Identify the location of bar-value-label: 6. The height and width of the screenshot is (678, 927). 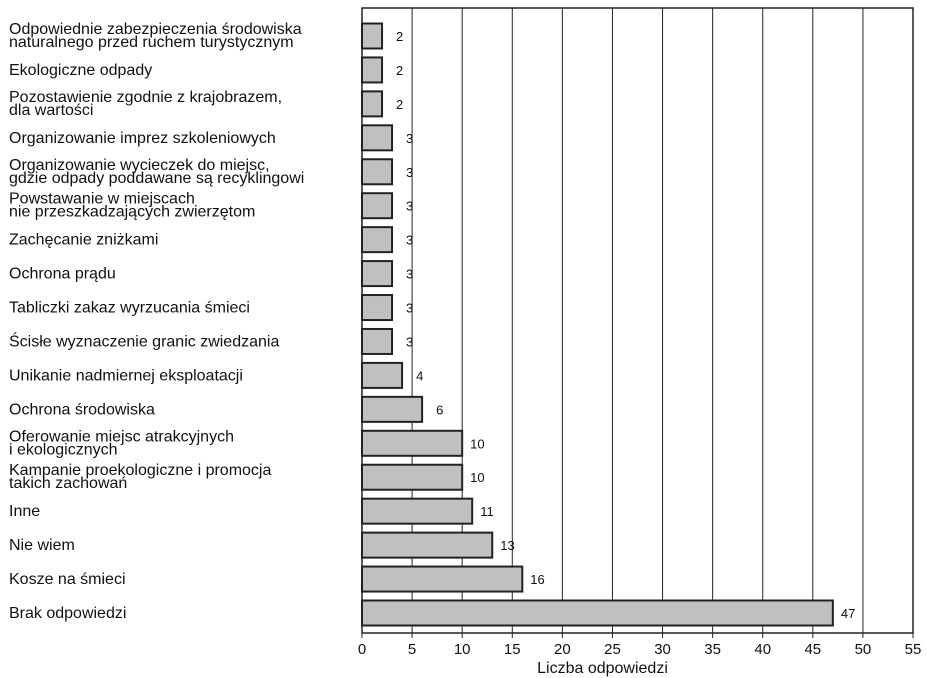
(439, 409).